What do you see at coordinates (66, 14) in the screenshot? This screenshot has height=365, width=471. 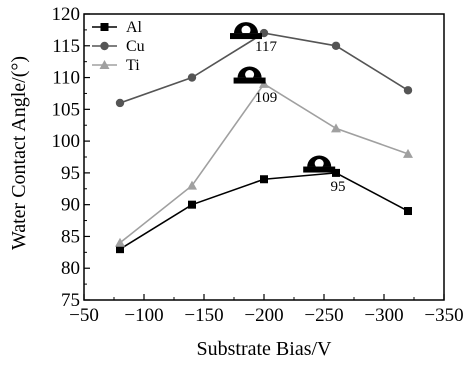 I see `y-tick-label: 120` at bounding box center [66, 14].